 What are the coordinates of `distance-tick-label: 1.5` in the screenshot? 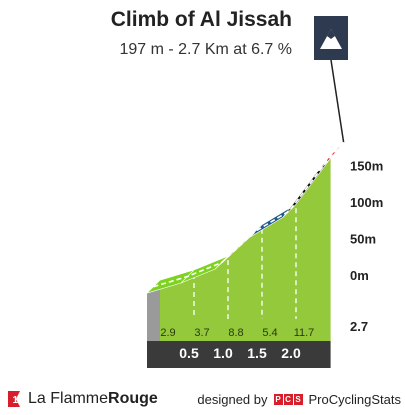 It's located at (257, 353).